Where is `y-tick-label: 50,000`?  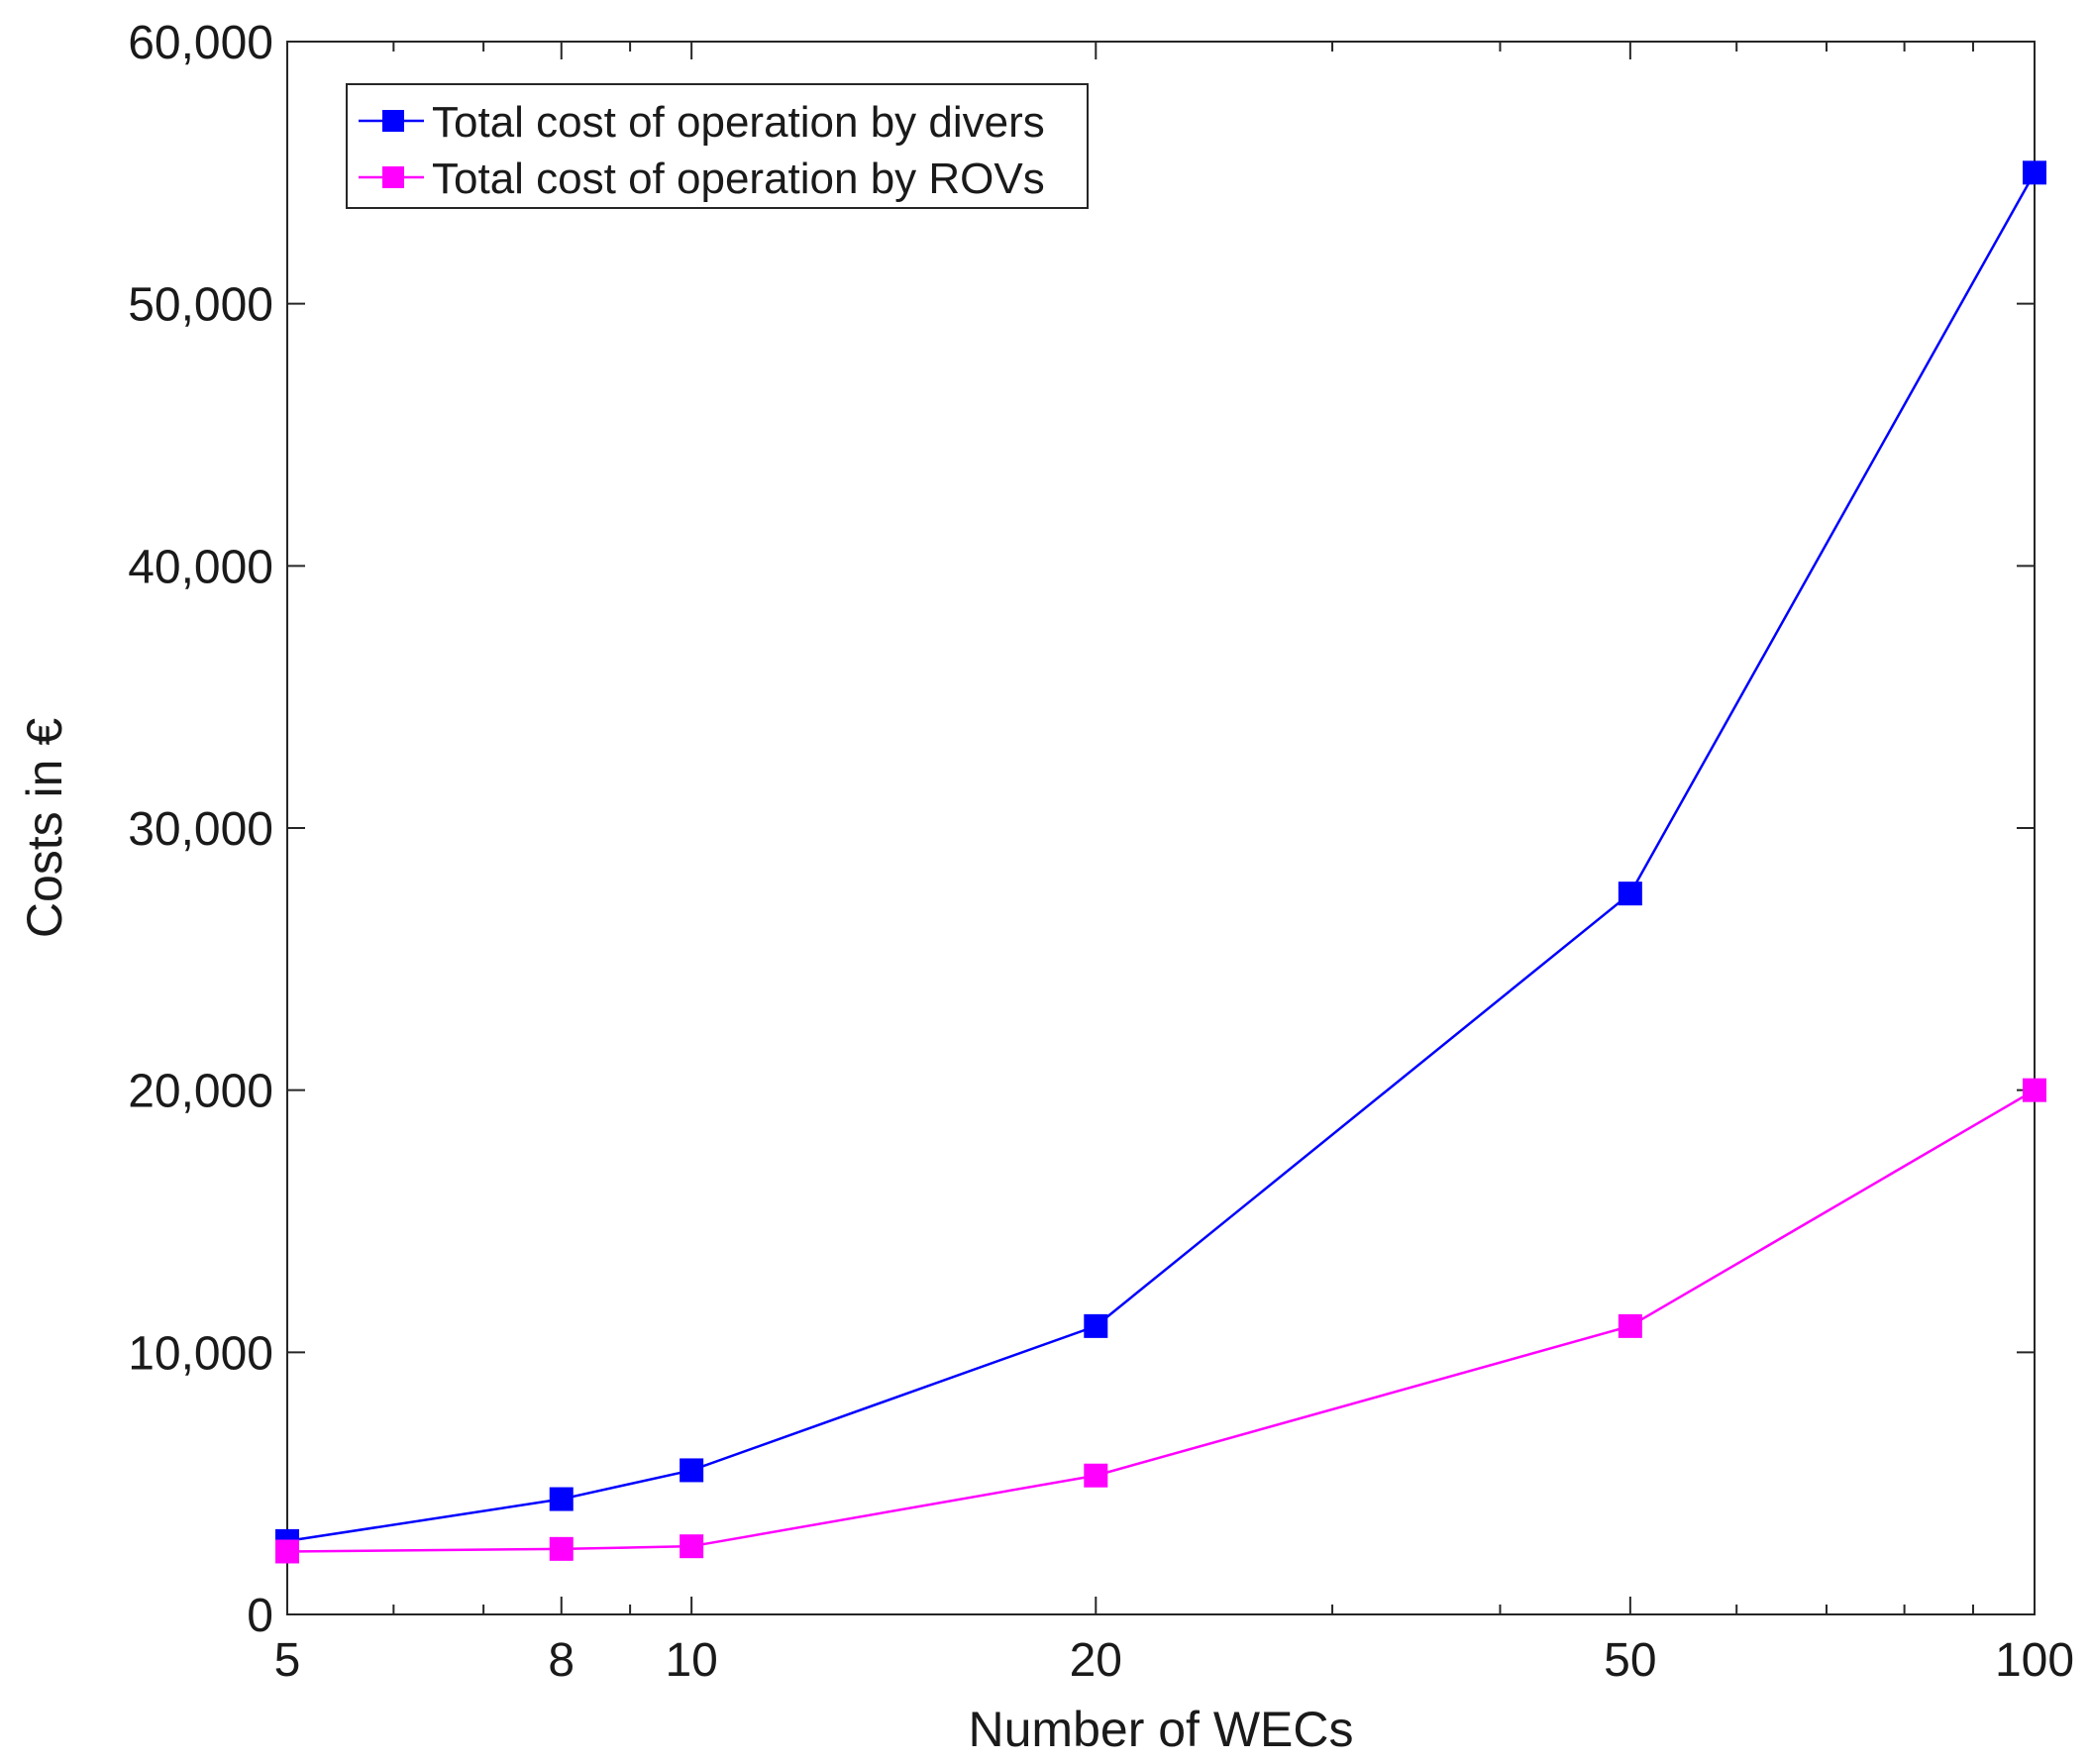 y-tick-label: 50,000 is located at coordinates (200, 305).